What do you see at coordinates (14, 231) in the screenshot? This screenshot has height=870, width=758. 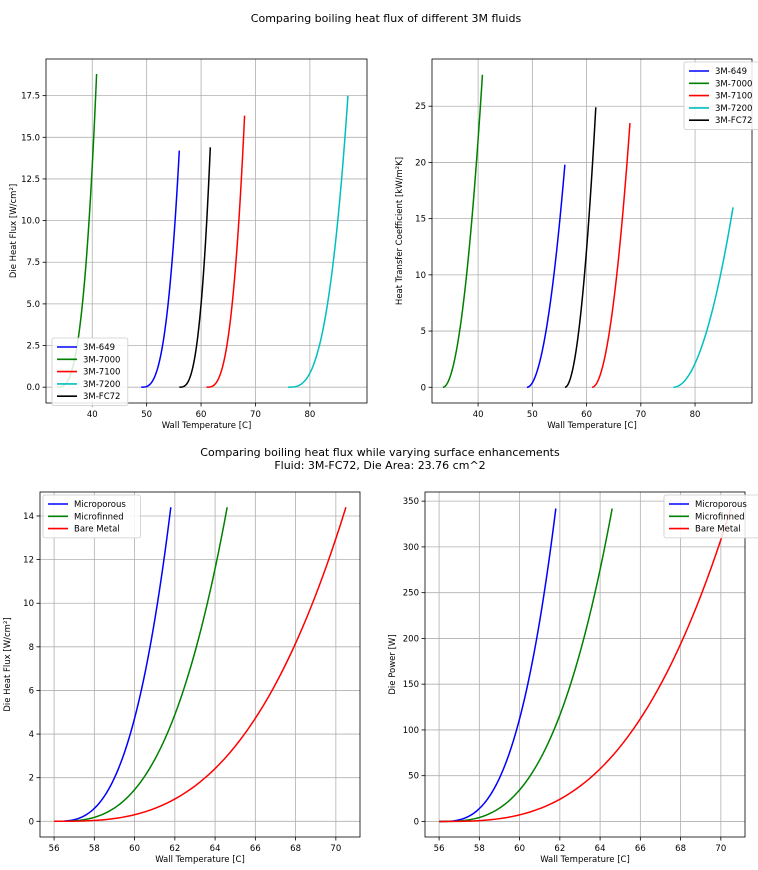 I see `y-axis-label: Die Heat Flux [W/cm²]` at bounding box center [14, 231].